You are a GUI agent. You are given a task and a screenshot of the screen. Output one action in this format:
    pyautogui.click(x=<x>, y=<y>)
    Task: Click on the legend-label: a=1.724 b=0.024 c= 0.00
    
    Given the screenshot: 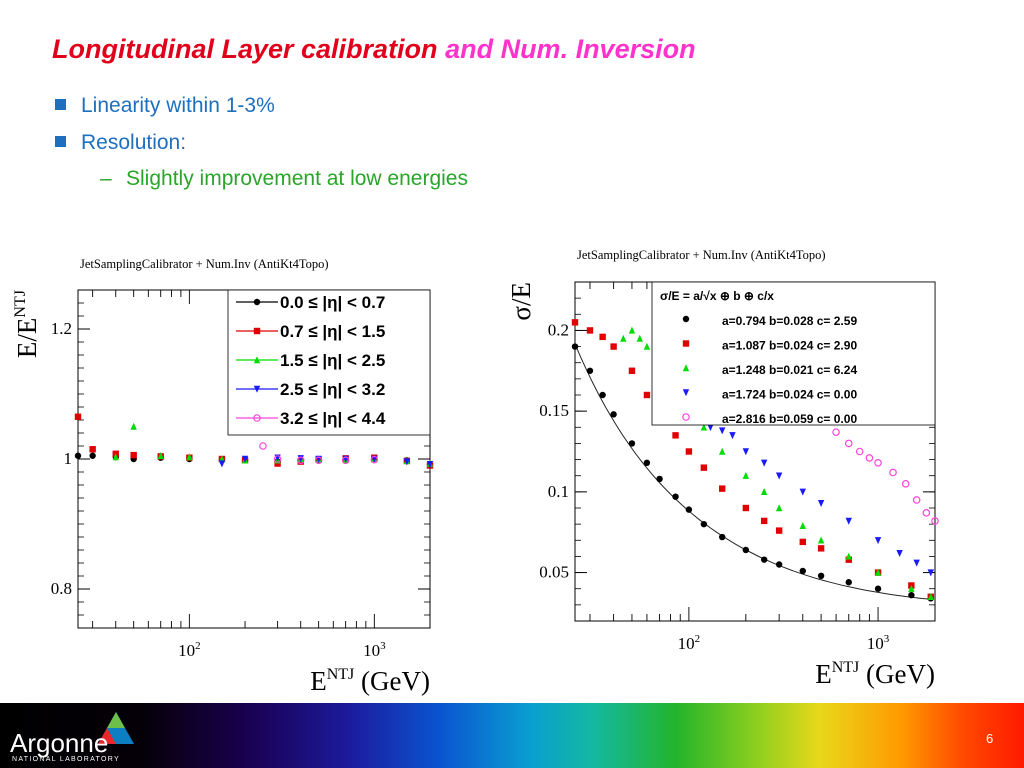 What is the action you would take?
    pyautogui.click(x=789, y=395)
    